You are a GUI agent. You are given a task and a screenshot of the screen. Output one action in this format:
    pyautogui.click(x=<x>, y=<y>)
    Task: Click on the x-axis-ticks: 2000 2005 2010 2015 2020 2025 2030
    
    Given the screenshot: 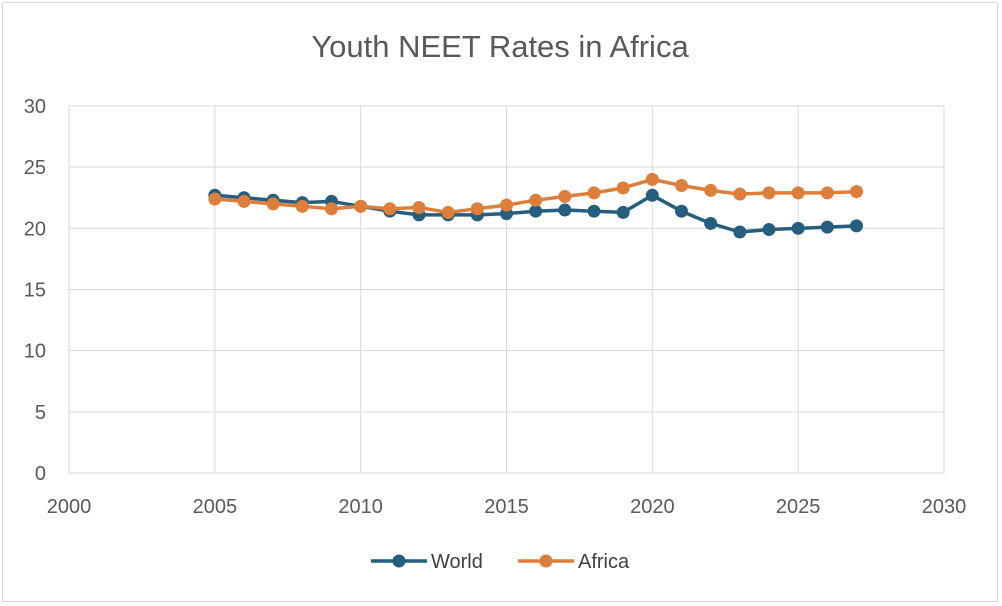 What is the action you would take?
    pyautogui.click(x=507, y=507)
    